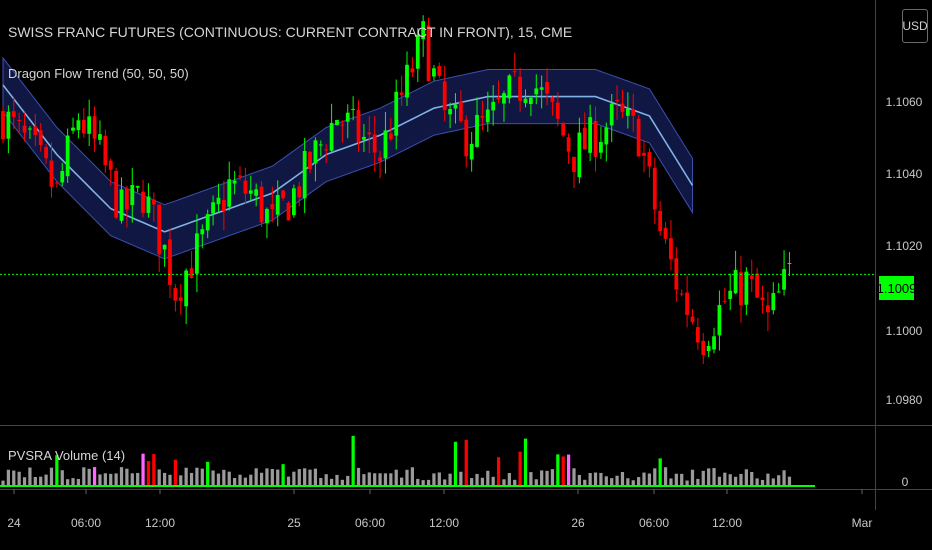 The height and width of the screenshot is (550, 932). I want to click on currency-button: USD, so click(915, 26).